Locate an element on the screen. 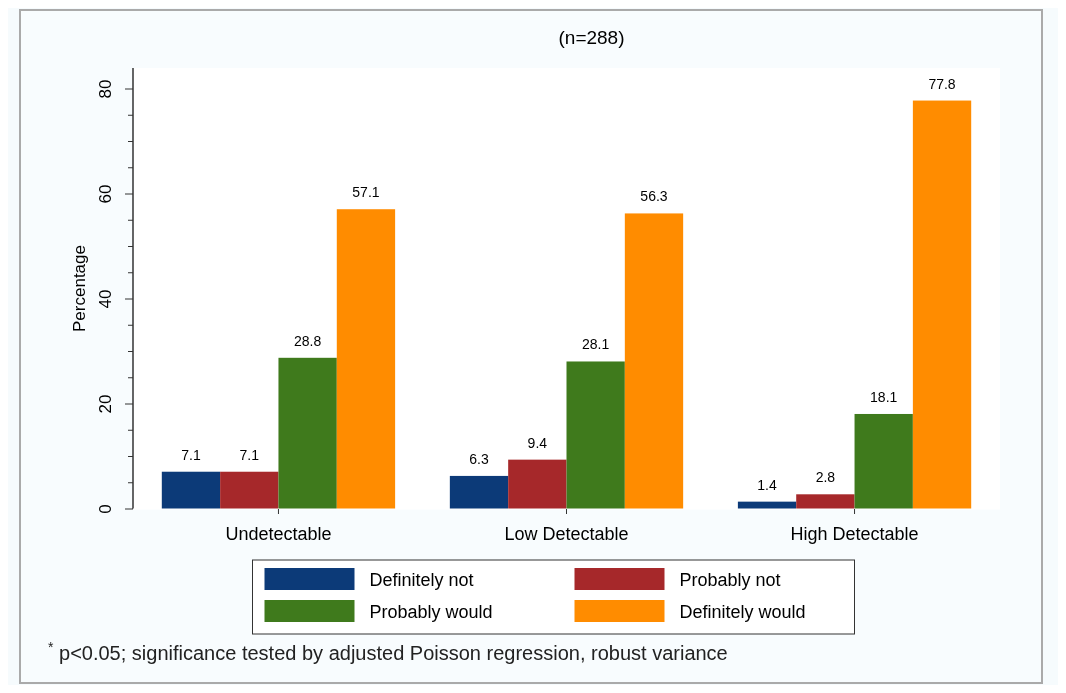 This screenshot has width=1066, height=693. legend-label: Probably not is located at coordinates (730, 580).